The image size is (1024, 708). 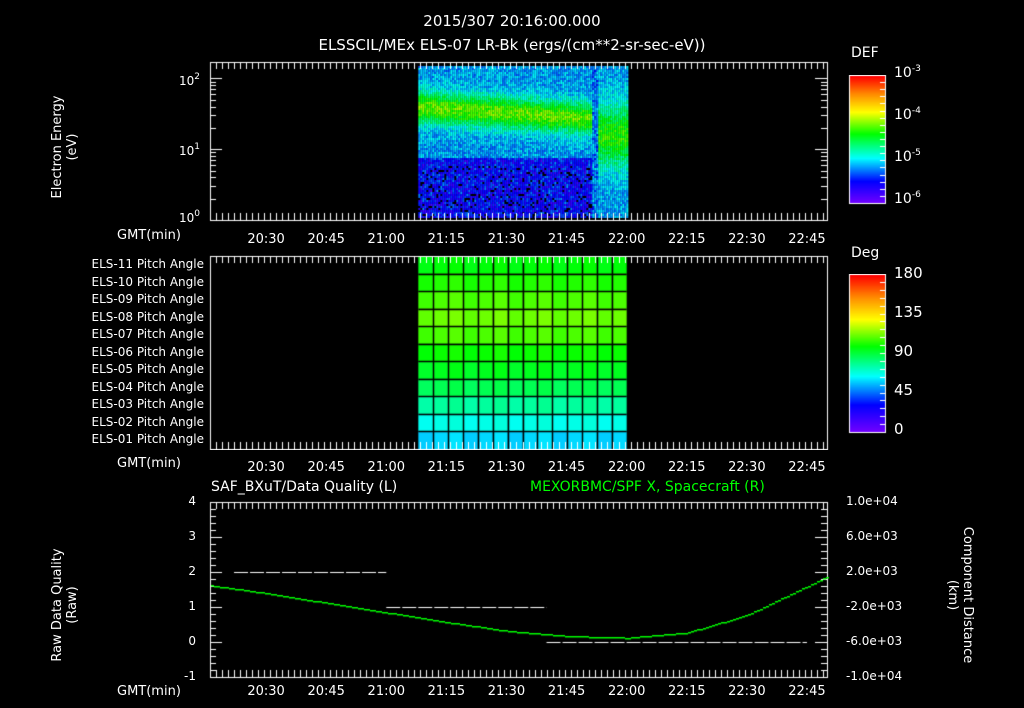 I want to click on def-colorbar-title: DEF, so click(x=865, y=53).